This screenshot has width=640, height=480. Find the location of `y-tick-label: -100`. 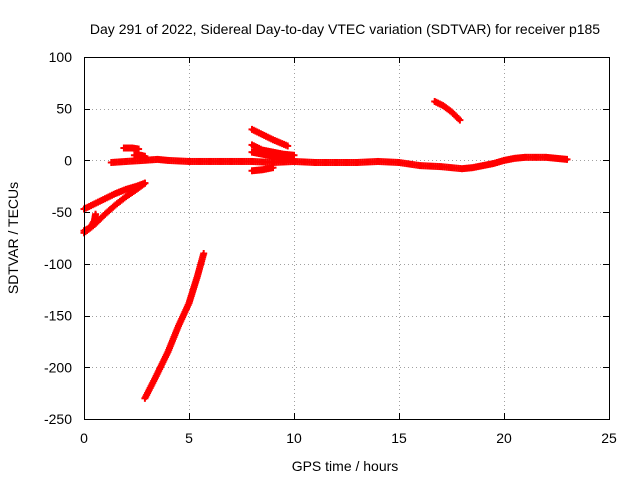

y-tick-label: -100 is located at coordinates (58, 264).